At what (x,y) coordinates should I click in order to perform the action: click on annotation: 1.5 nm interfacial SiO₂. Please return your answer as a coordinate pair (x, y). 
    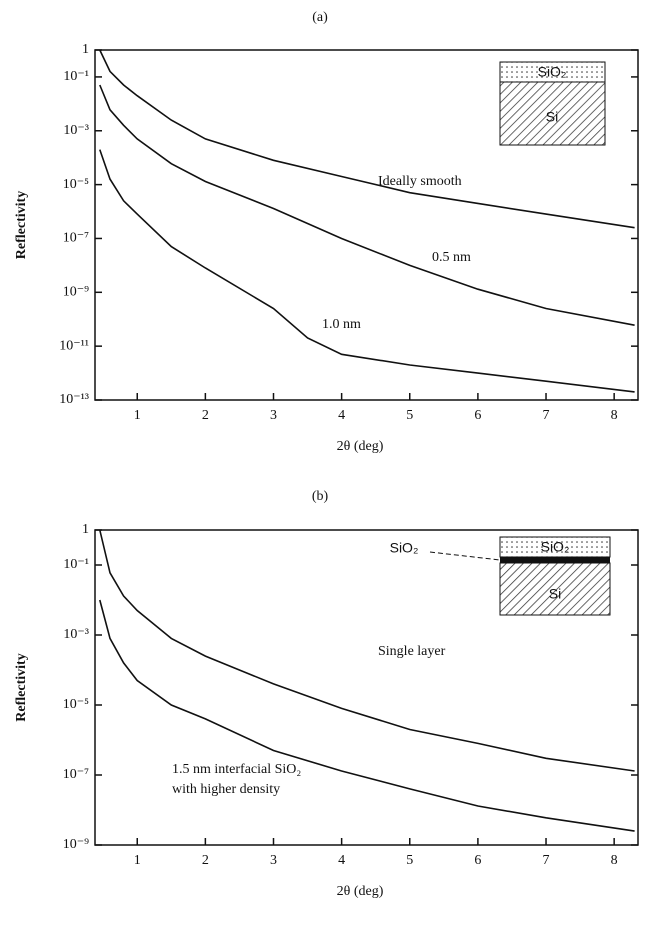
    Looking at the image, I should click on (236, 769).